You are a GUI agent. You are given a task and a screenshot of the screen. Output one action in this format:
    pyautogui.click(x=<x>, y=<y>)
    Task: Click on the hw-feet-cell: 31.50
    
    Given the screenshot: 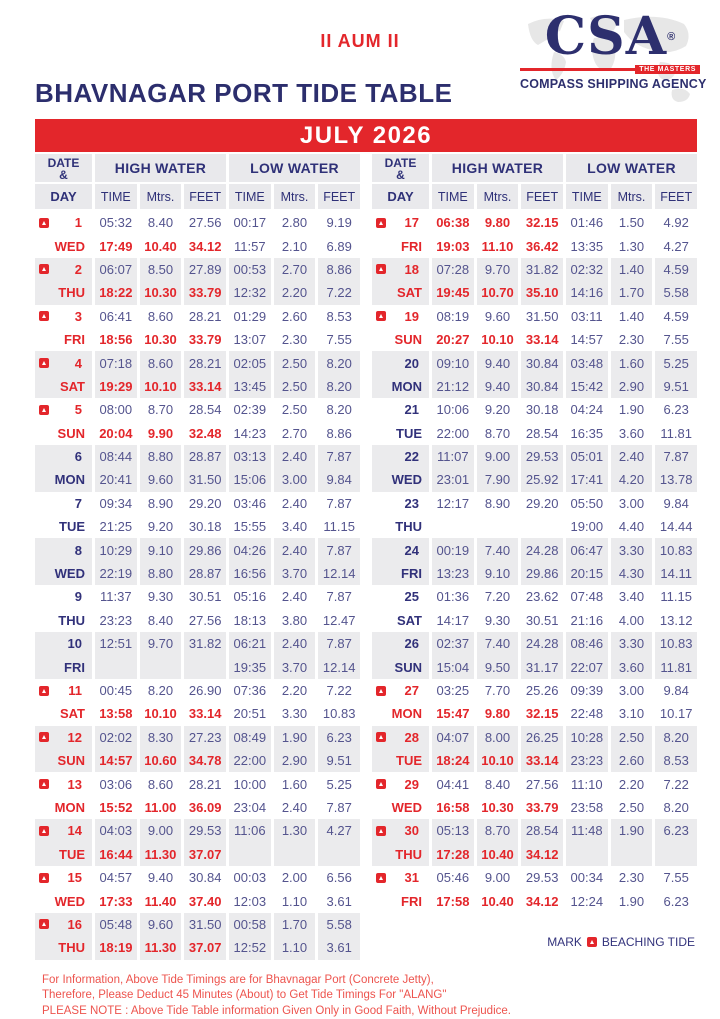 What is the action you would take?
    pyautogui.click(x=542, y=316)
    